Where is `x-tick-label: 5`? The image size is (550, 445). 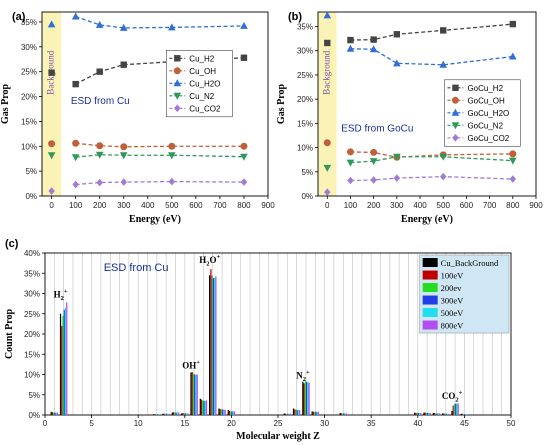
x-tick-label: 5 is located at coordinates (91, 423).